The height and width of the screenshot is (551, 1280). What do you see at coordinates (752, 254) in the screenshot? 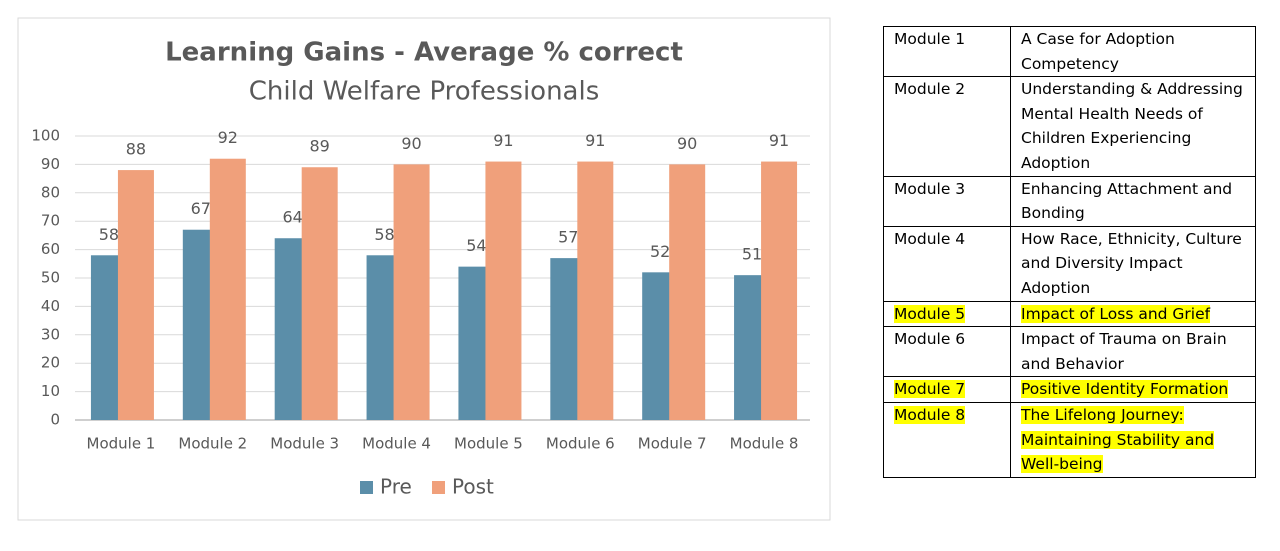
I see `data-label: 51` at bounding box center [752, 254].